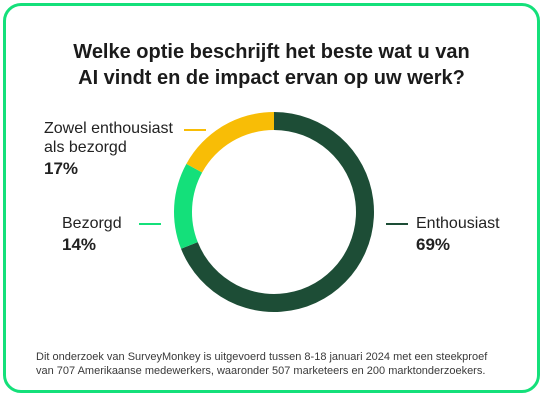  What do you see at coordinates (108, 149) in the screenshot?
I see `label-zowel: Zowel enthousiast als bezorgd 17%` at bounding box center [108, 149].